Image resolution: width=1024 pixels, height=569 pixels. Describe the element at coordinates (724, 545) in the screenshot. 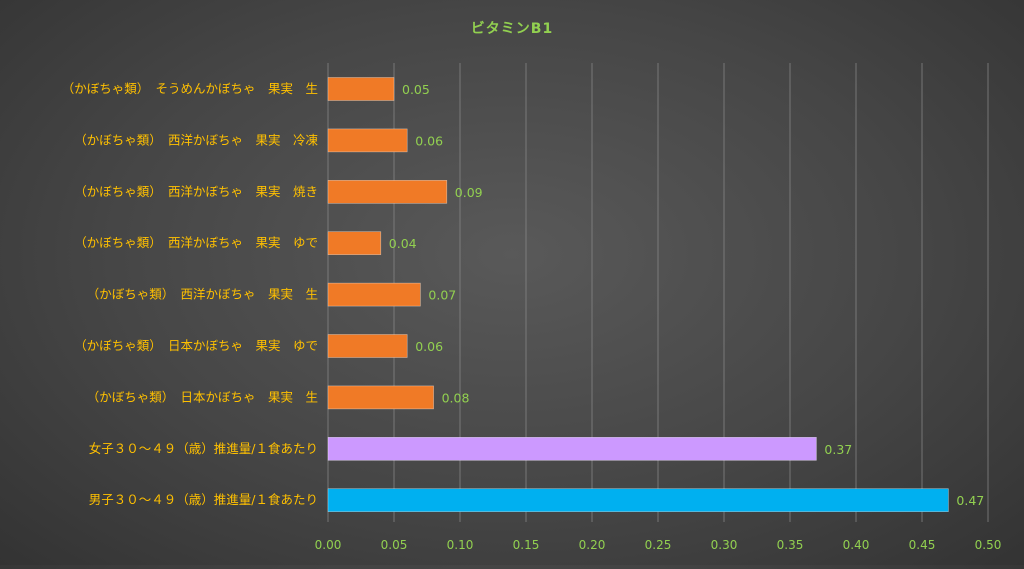

I see `x-tick-label: 0.30` at that location.